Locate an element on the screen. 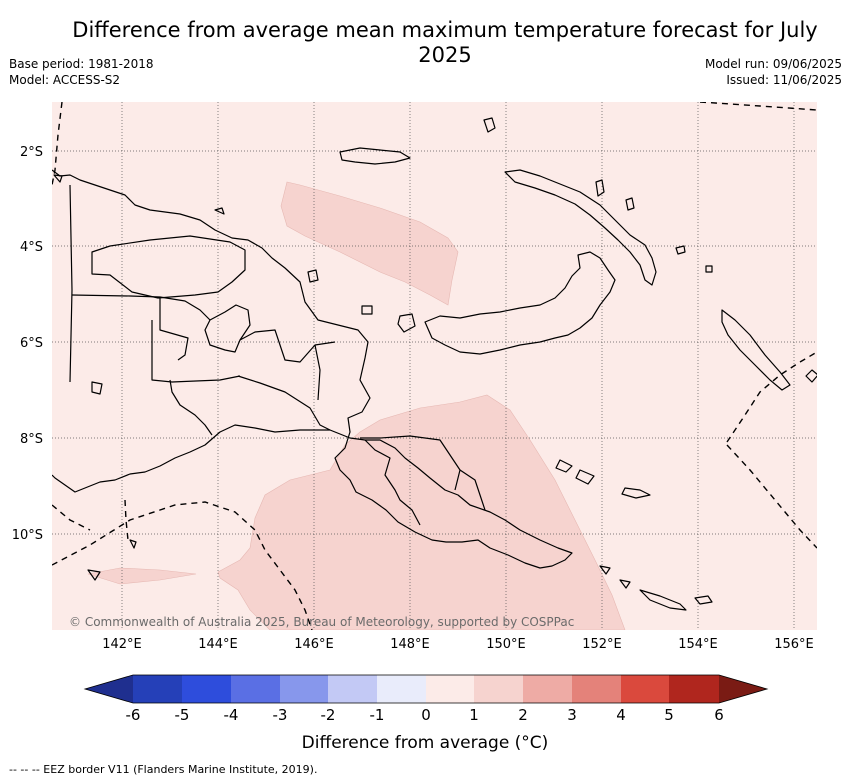  colorbar-tick-label: -6 is located at coordinates (133, 715).